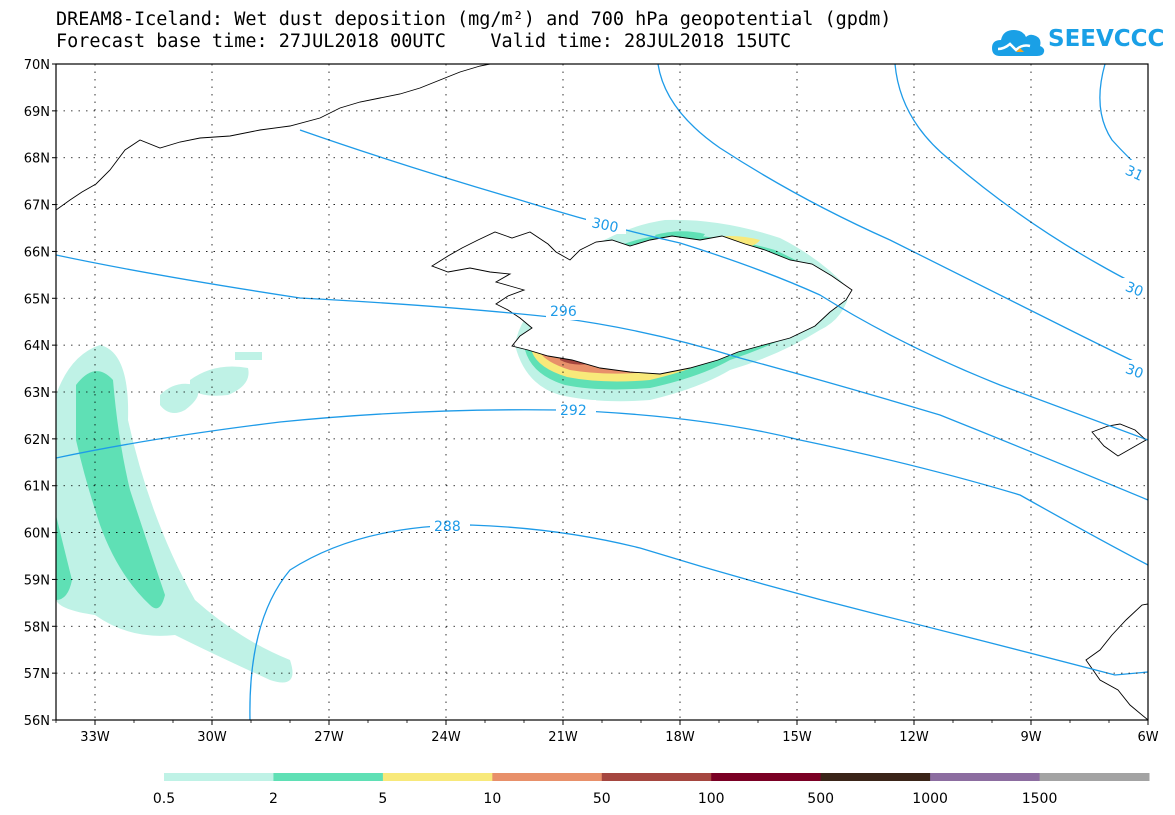 This screenshot has width=1175, height=815. What do you see at coordinates (1030, 737) in the screenshot?
I see `lon-label: 9W` at bounding box center [1030, 737].